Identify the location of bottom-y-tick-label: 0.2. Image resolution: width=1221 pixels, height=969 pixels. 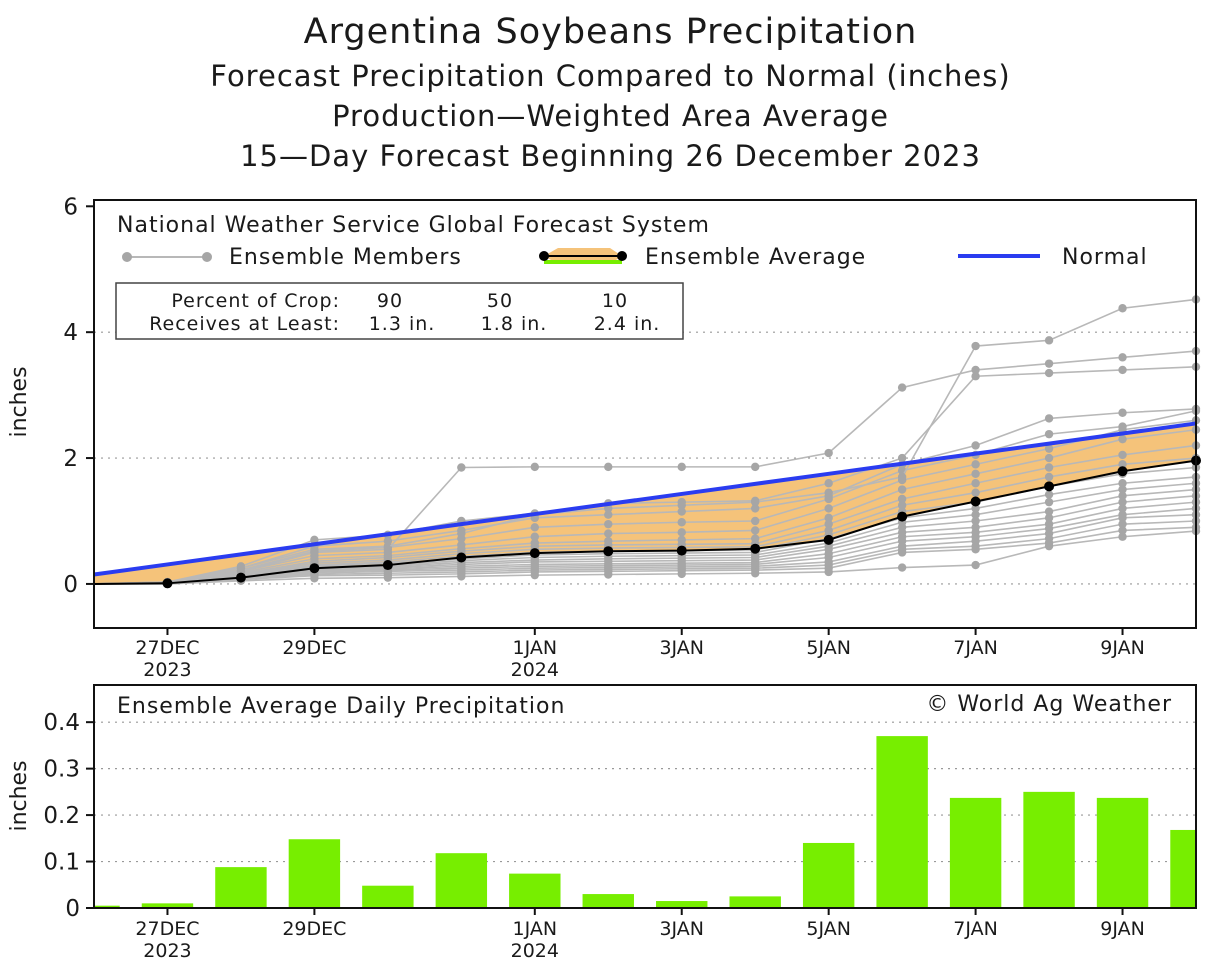
(61, 816).